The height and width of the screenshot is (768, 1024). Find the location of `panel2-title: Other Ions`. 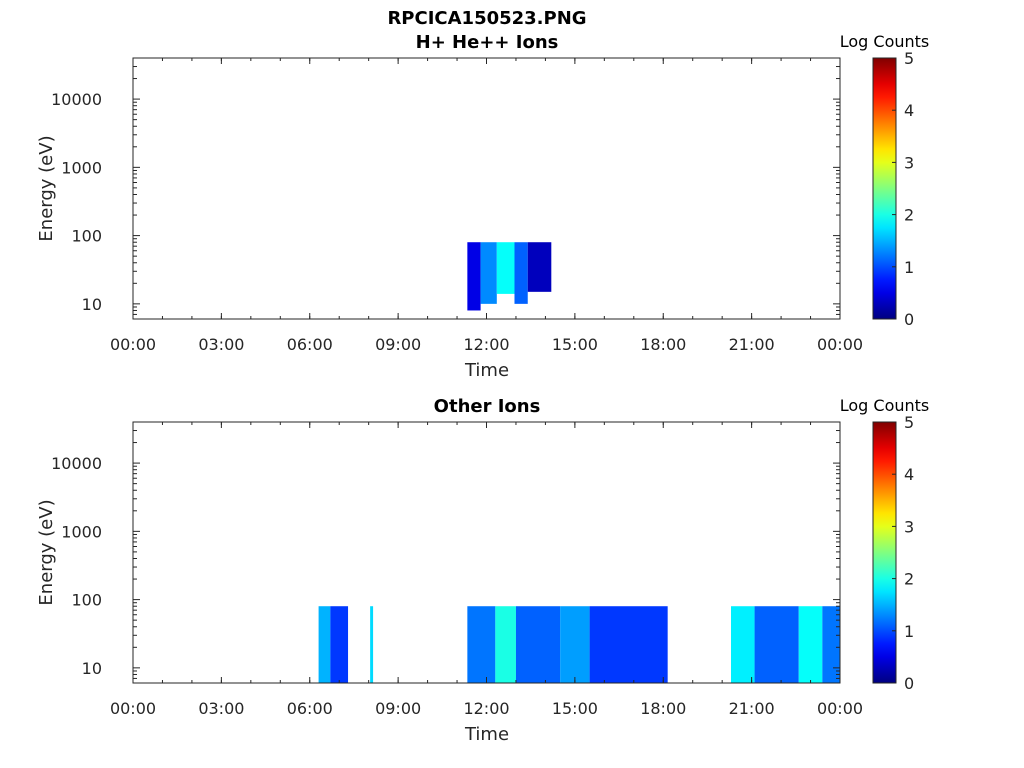

panel2-title: Other Ions is located at coordinates (487, 406).